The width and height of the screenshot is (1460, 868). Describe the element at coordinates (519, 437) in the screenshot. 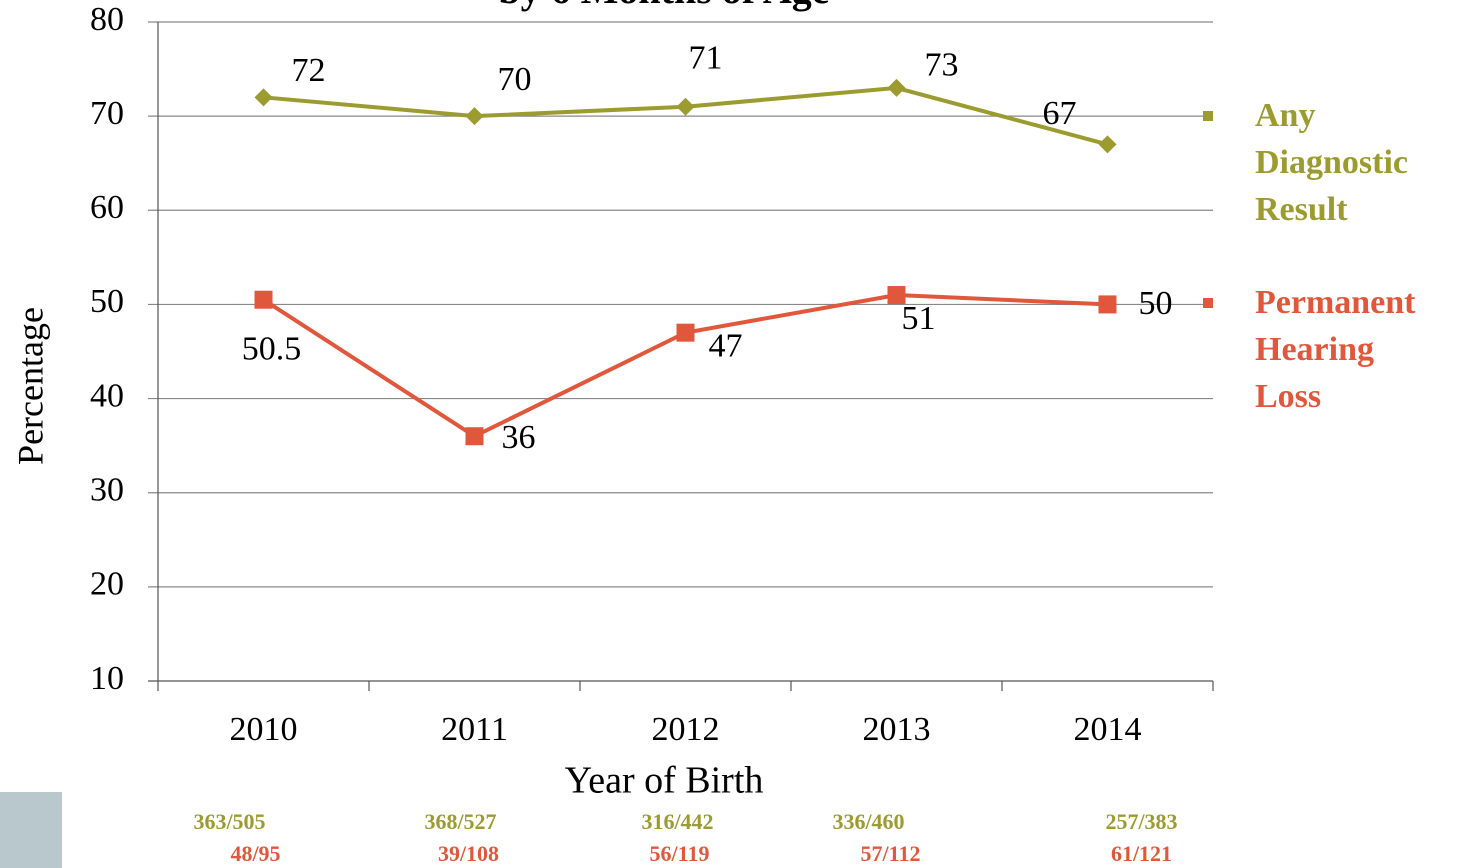

I see `value-label: 36` at that location.